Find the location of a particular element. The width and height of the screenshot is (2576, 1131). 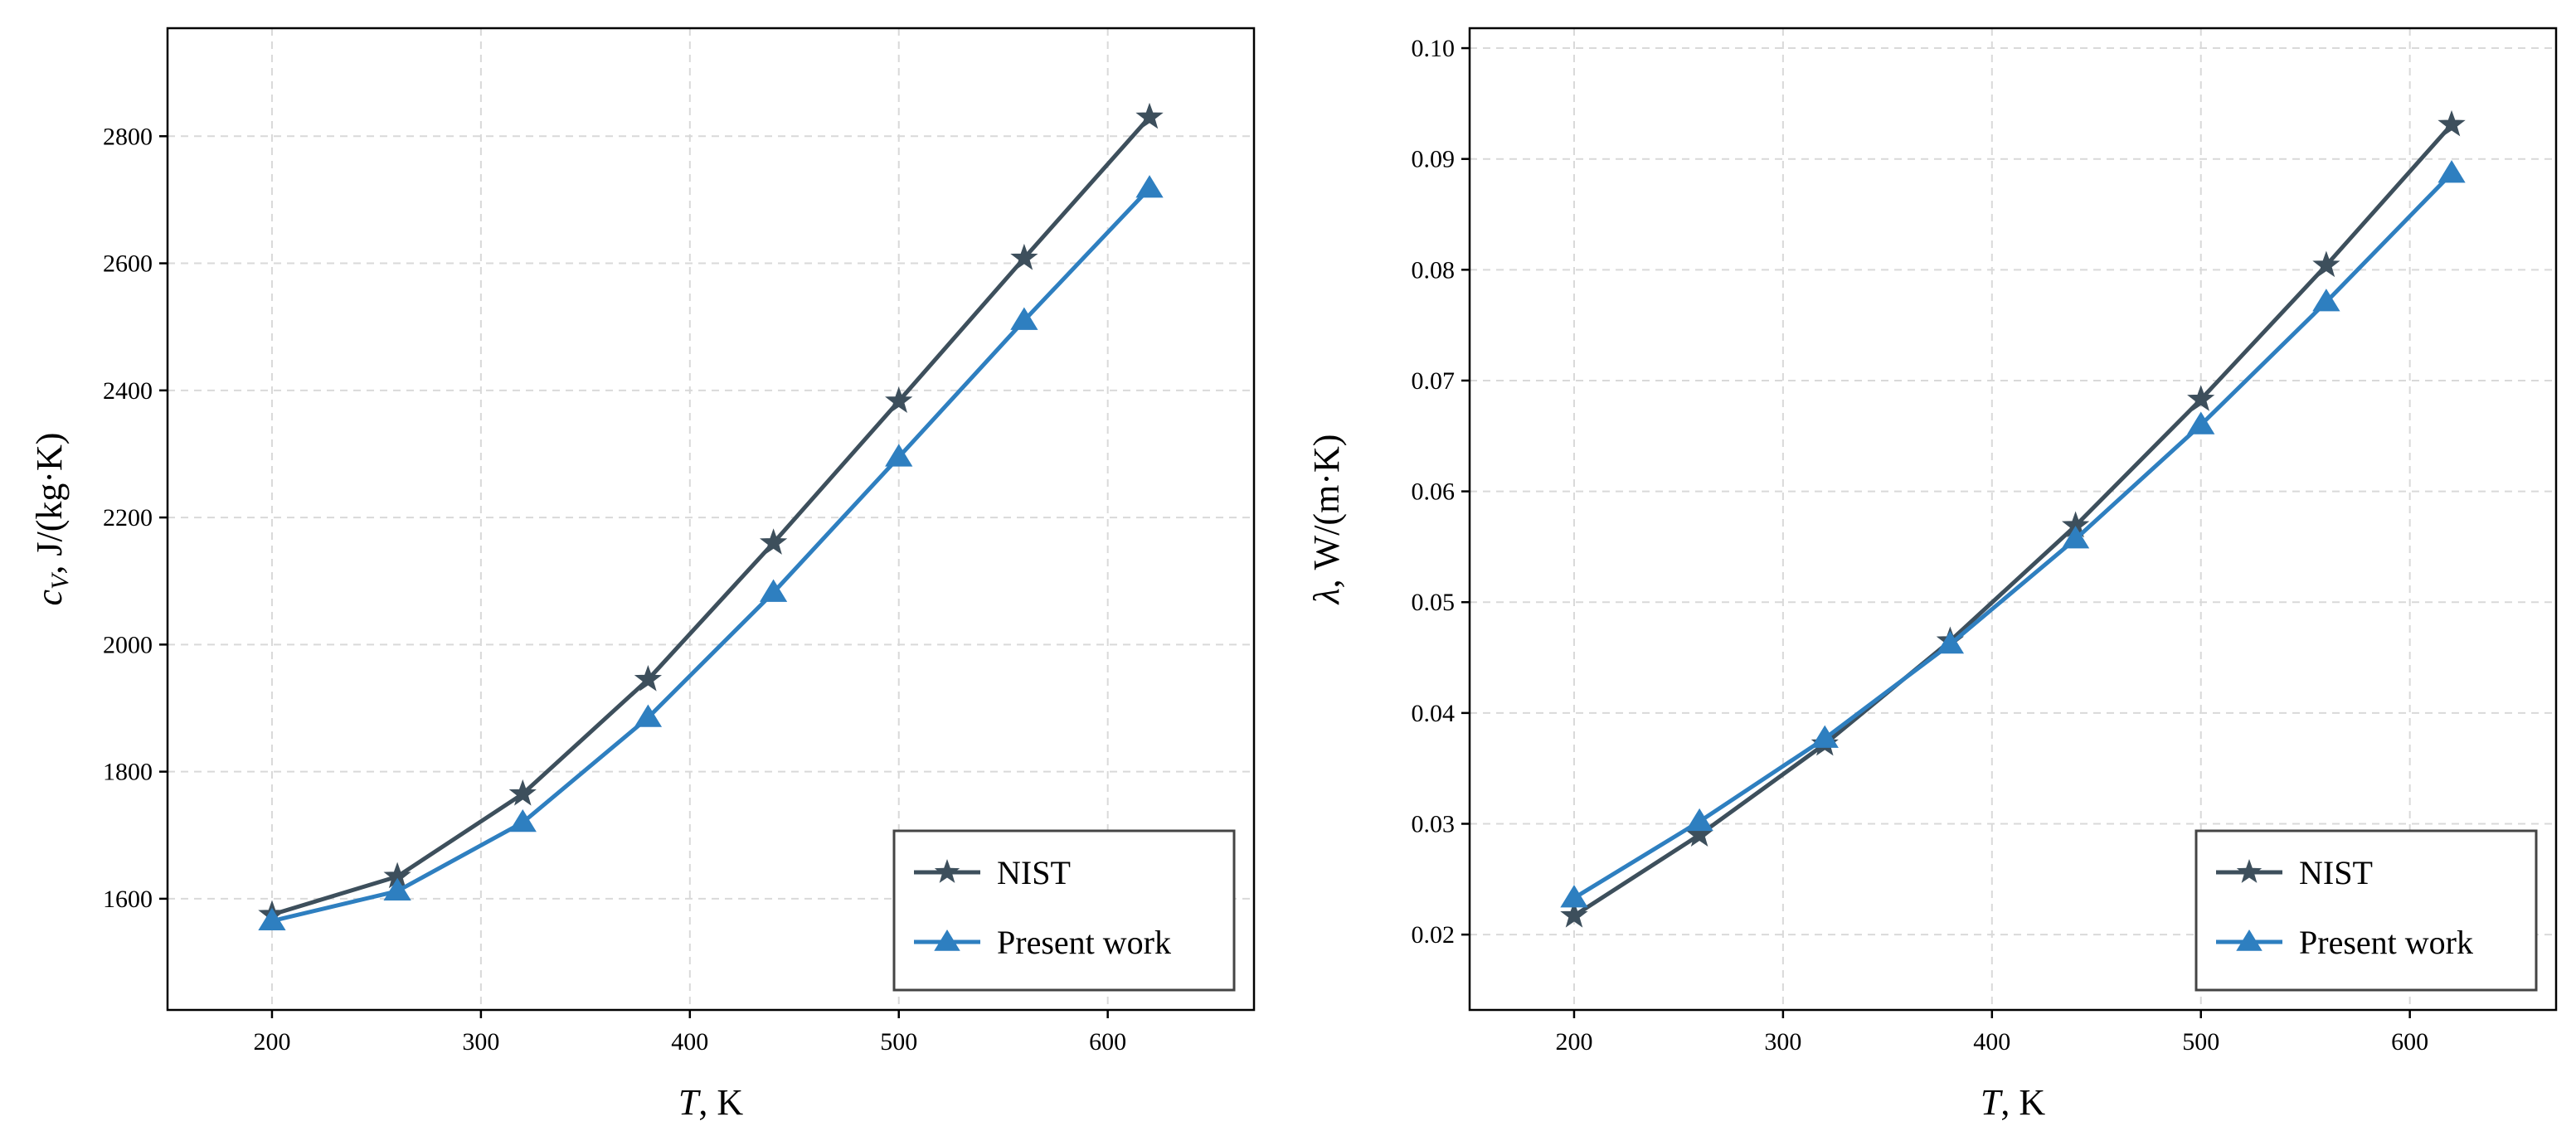

y-tick-label: 0.10 is located at coordinates (1434, 48).